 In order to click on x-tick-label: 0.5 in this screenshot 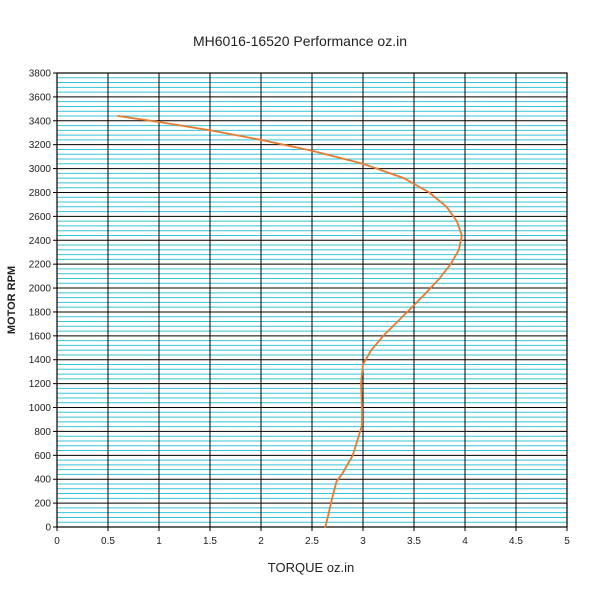, I will do `click(108, 541)`.